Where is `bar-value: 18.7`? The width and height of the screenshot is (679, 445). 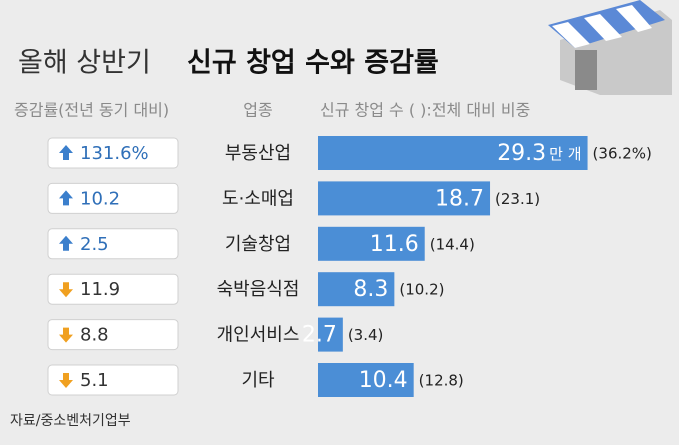
bar-value: 18.7 is located at coordinates (459, 198).